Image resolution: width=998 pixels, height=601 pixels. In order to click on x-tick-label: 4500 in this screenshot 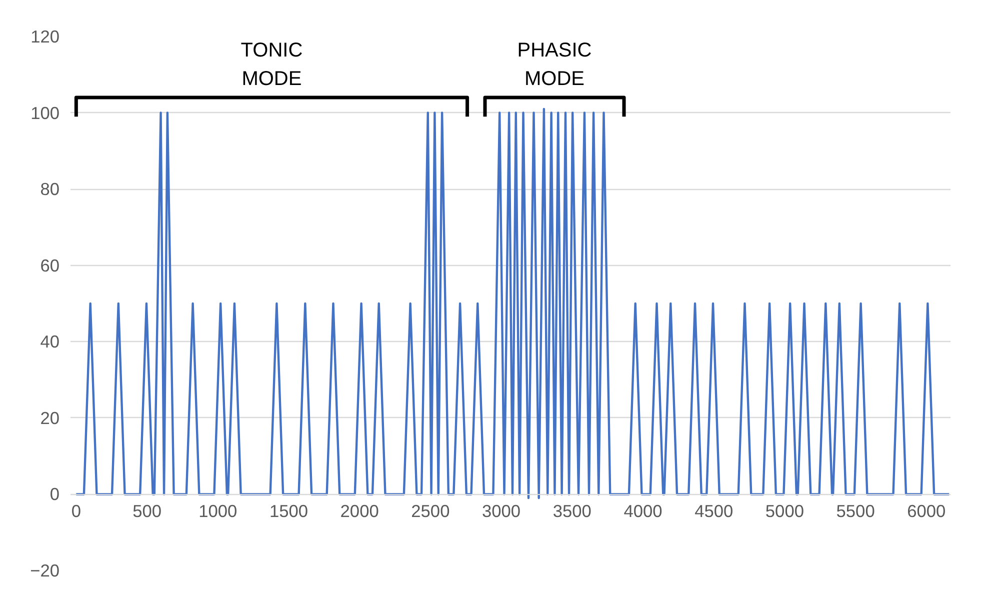, I will do `click(714, 511)`.